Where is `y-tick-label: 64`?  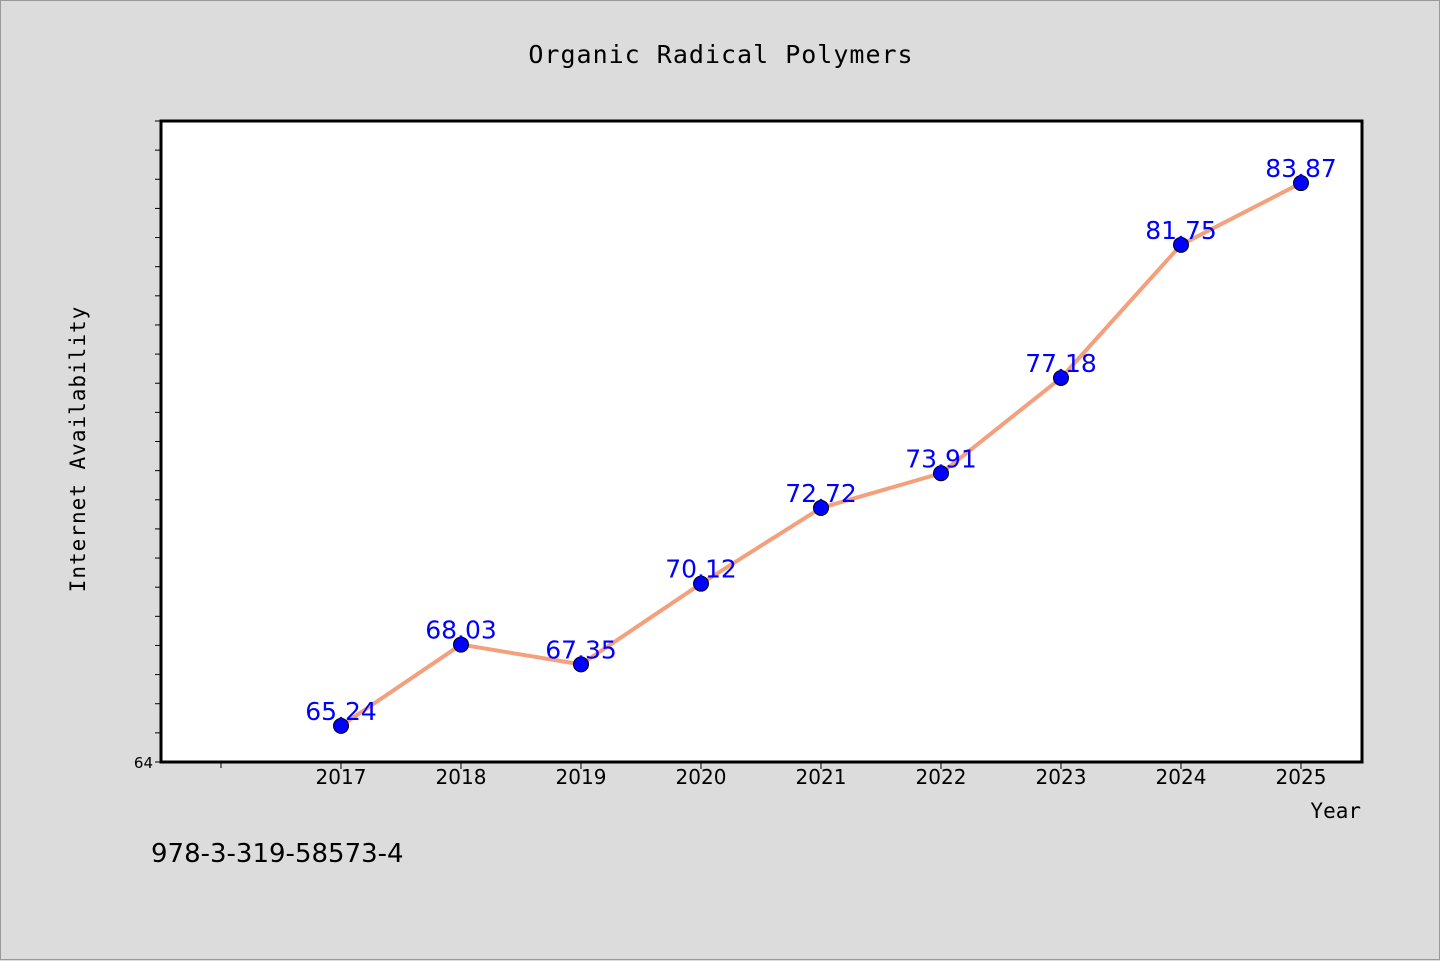 y-tick-label: 64 is located at coordinates (143, 763).